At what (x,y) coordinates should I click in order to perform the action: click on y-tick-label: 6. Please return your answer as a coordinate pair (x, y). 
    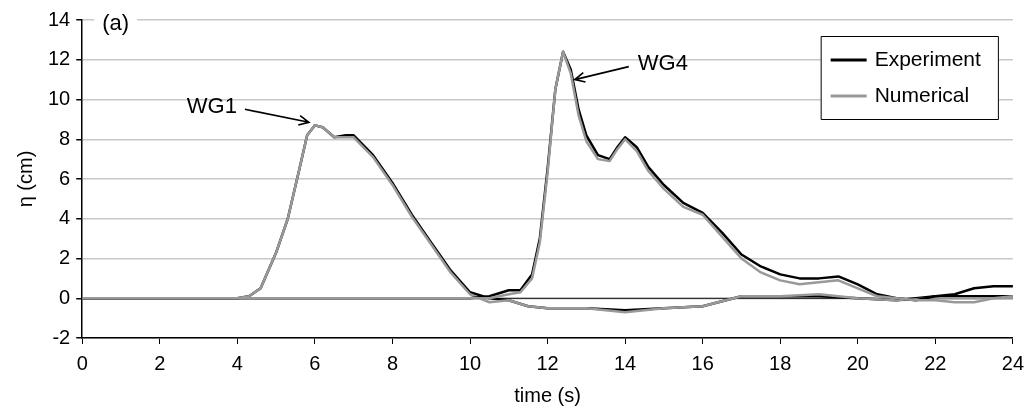
    Looking at the image, I should click on (65, 177).